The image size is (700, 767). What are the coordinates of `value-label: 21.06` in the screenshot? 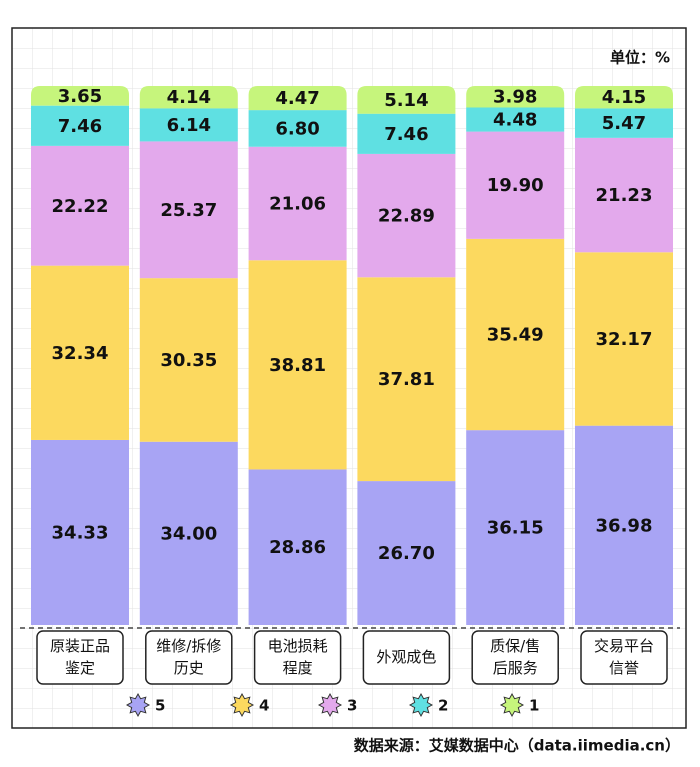 It's located at (297, 204).